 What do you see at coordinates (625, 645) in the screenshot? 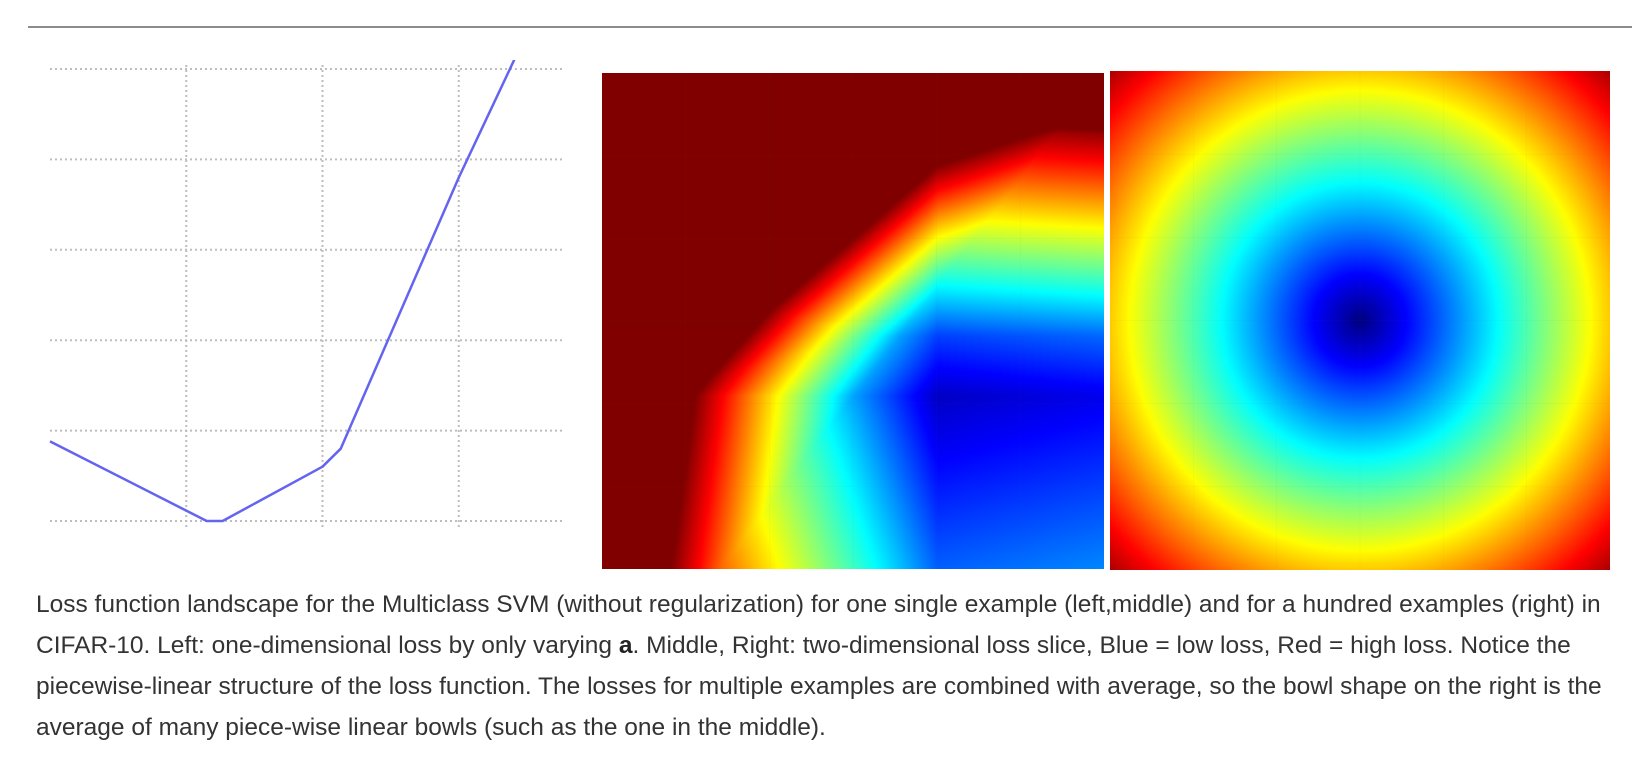
I see `caption-bold-variable: a` at bounding box center [625, 645].